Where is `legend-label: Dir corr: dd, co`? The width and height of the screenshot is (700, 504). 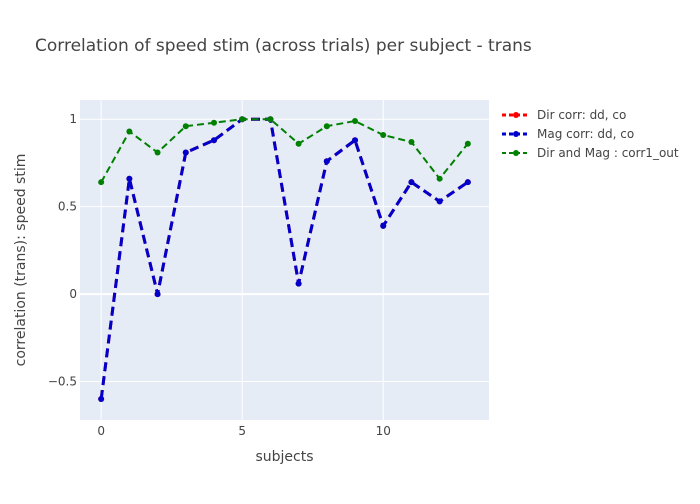 legend-label: Dir corr: dd, co is located at coordinates (581, 115).